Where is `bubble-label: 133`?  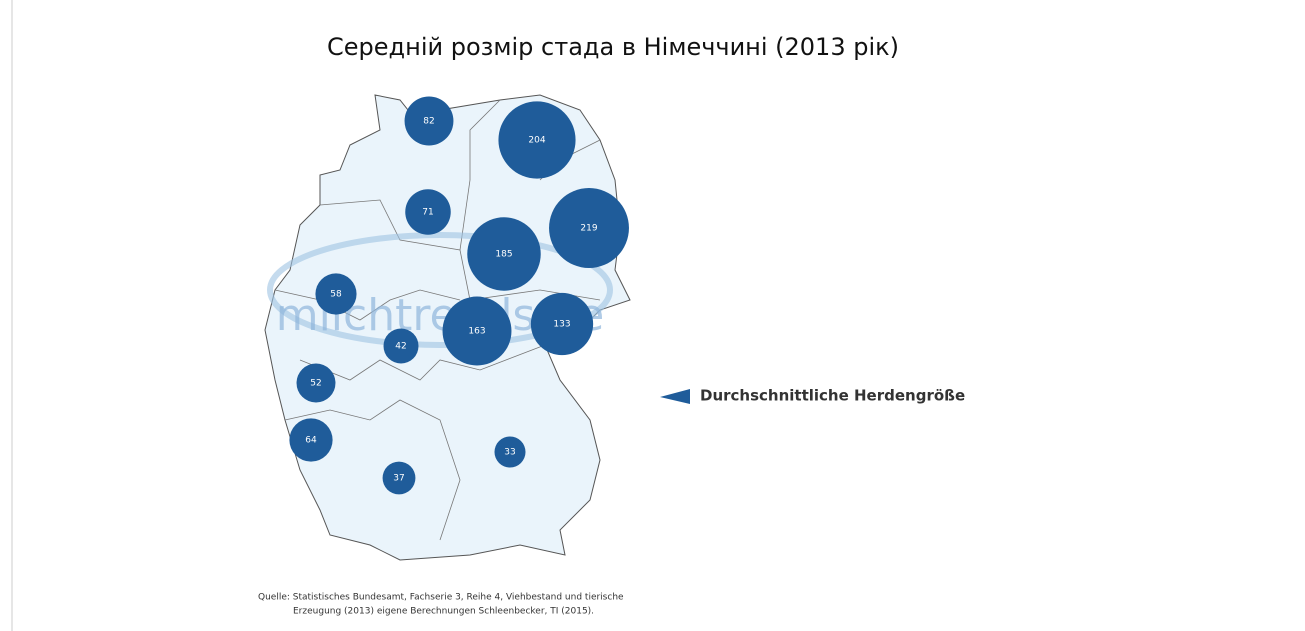
bubble-label: 133 is located at coordinates (561, 325).